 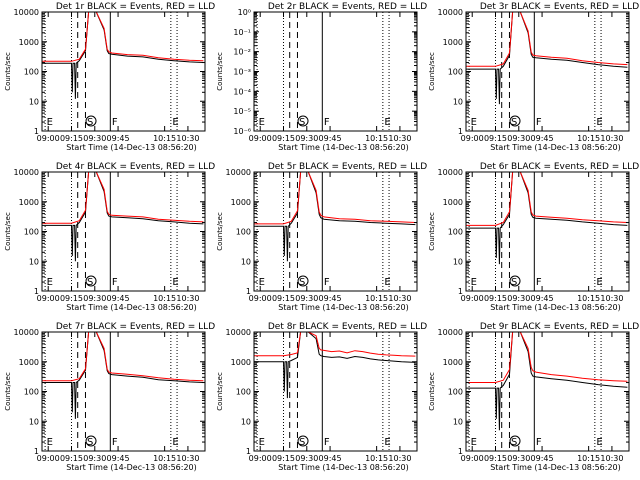 I want to click on panel-title: Det 8r BLACK = Events, RED = LLD, so click(x=347, y=327).